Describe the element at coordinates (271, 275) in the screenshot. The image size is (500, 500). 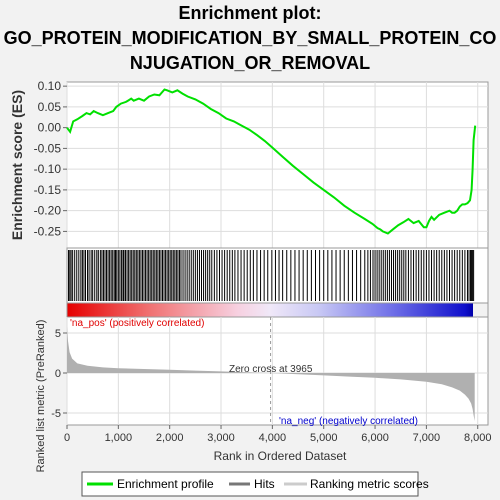
I see `hits-group` at that location.